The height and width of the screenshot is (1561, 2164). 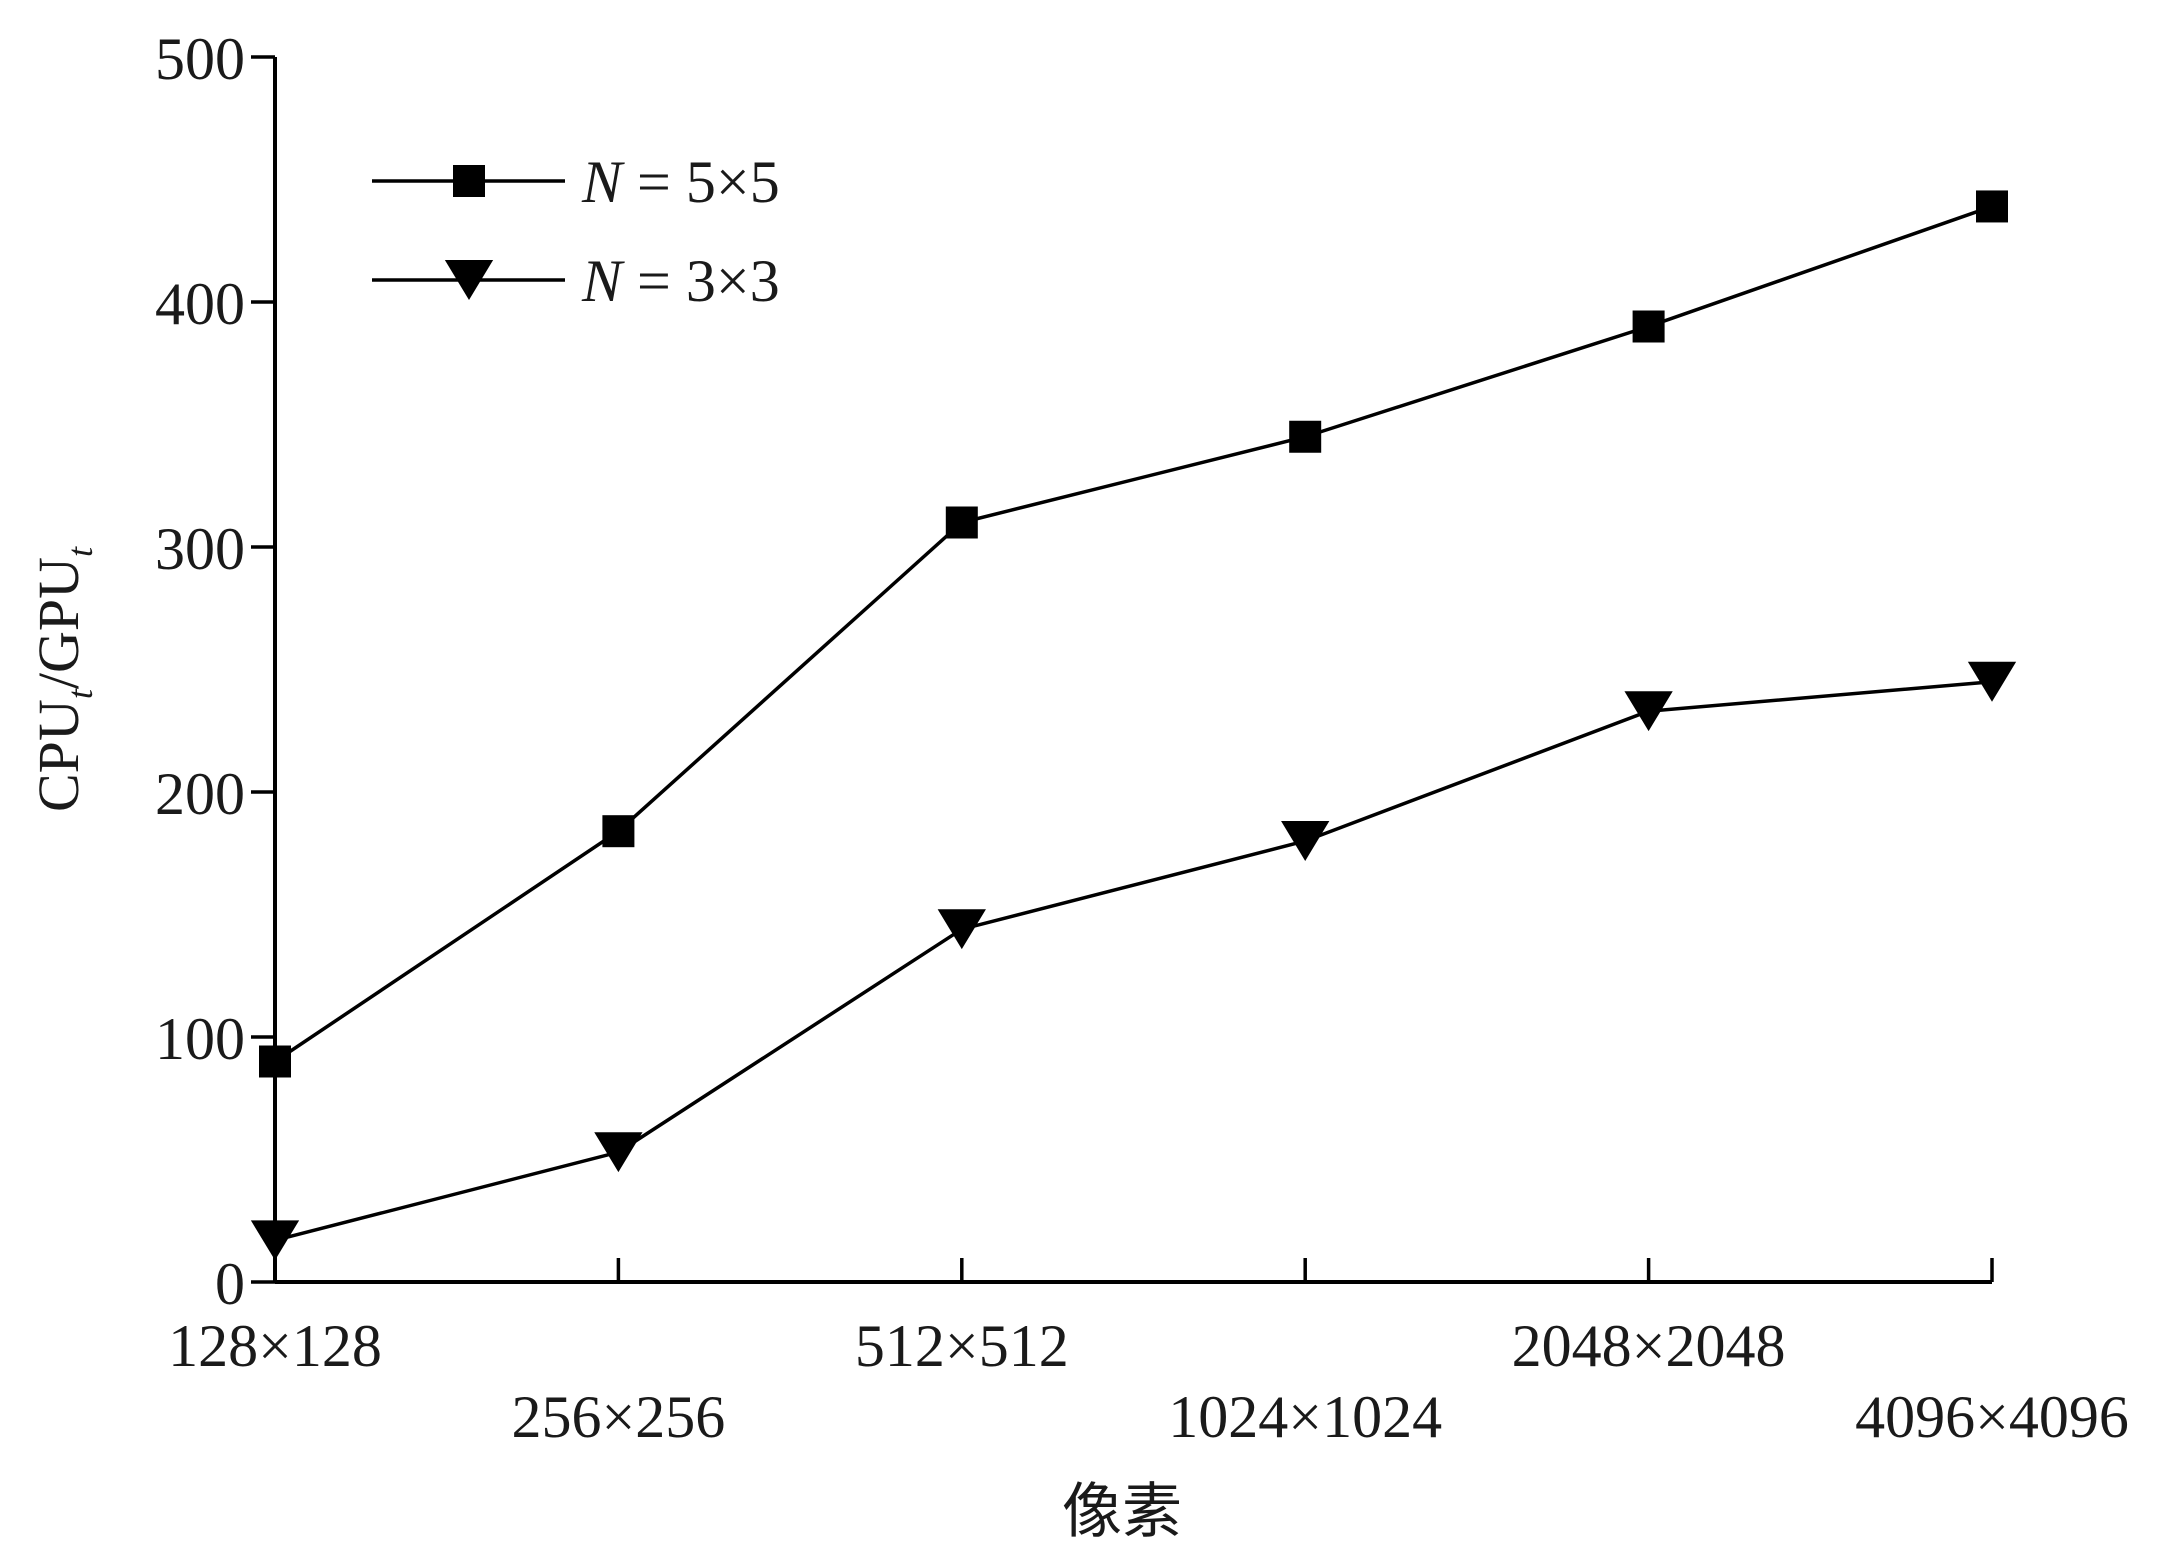 What do you see at coordinates (1305, 1417) in the screenshot?
I see `x-tick-label: 1024×1024` at bounding box center [1305, 1417].